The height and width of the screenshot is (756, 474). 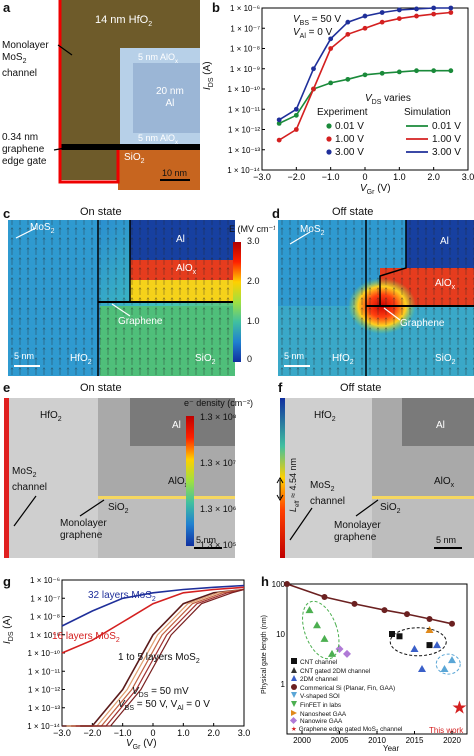 What do you see at coordinates (159, 658) in the screenshot?
I see `g-1to5-layers: 1 to 5 layers MoS2` at bounding box center [159, 658].